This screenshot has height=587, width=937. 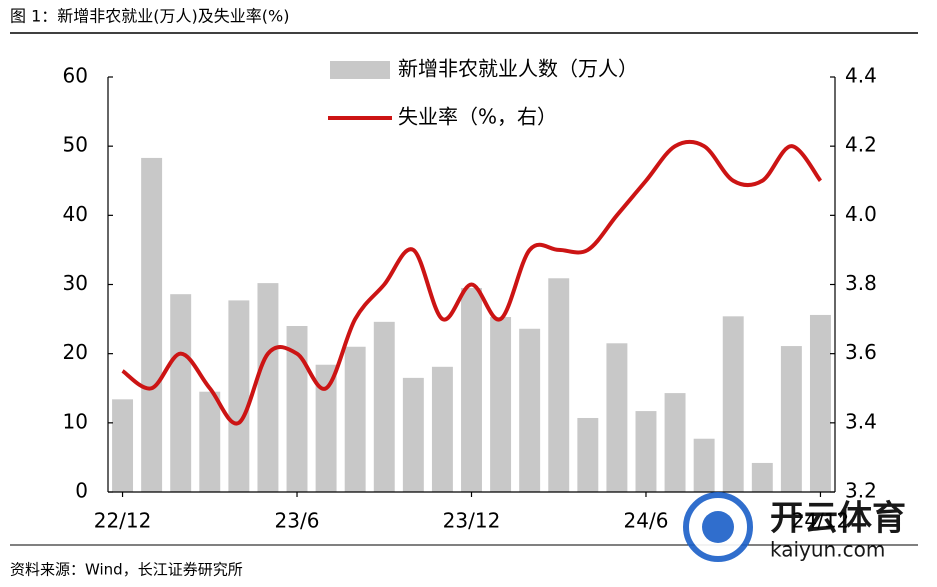 What do you see at coordinates (861, 283) in the screenshot?
I see `y2-tick-label: 3.8` at bounding box center [861, 283].